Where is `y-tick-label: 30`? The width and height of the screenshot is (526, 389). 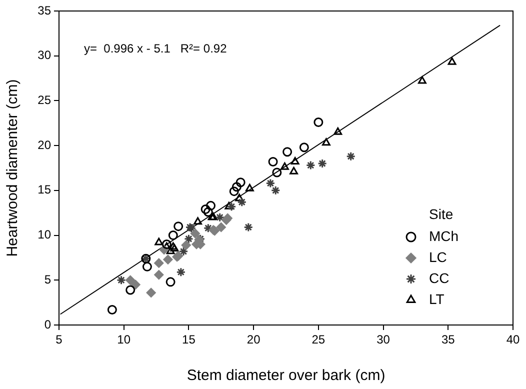
y-tick-label: 30 is located at coordinates (45, 55).